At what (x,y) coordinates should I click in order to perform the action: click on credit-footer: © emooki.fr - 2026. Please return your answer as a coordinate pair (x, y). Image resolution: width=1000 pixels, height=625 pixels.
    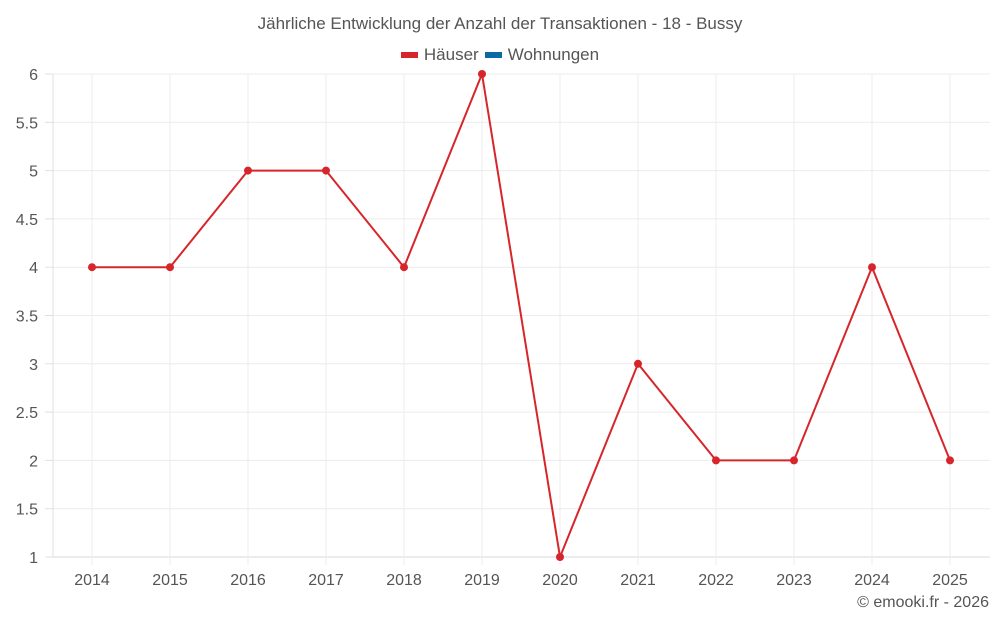
    Looking at the image, I should click on (923, 602).